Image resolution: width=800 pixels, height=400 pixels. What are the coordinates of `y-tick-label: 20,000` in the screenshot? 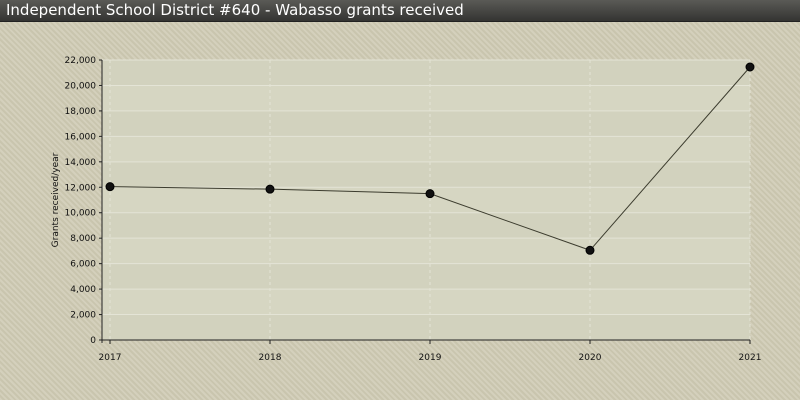 It's located at (81, 86).